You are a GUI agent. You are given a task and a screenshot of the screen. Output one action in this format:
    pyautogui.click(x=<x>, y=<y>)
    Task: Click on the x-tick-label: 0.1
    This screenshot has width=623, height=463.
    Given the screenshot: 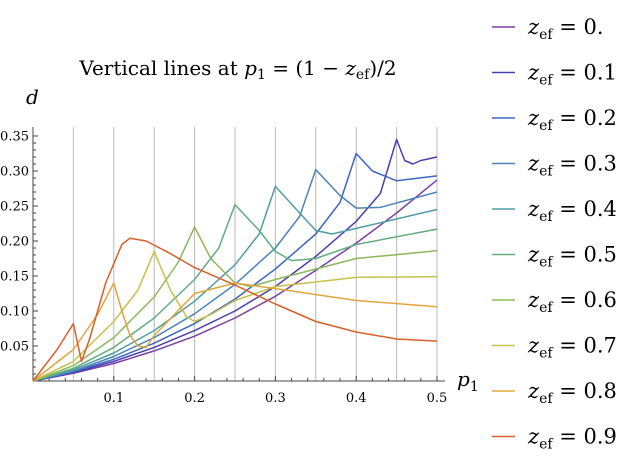 What is the action you would take?
    pyautogui.click(x=113, y=398)
    